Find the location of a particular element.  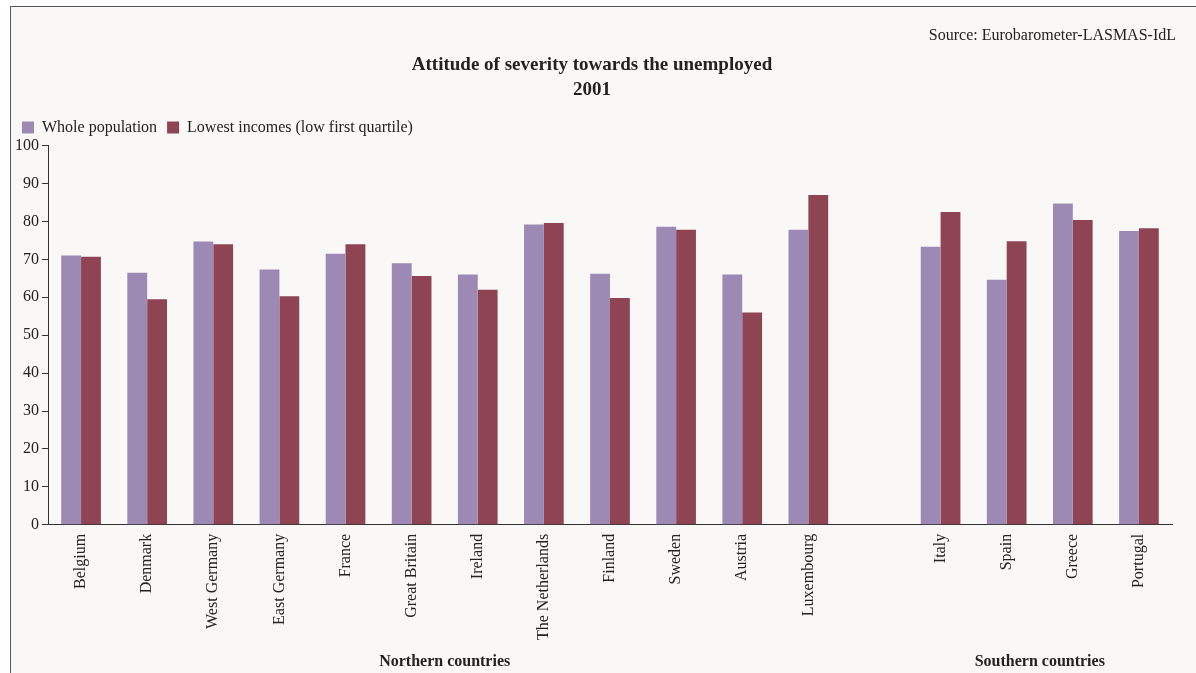

x-tick-label: East Germany is located at coordinates (278, 579).